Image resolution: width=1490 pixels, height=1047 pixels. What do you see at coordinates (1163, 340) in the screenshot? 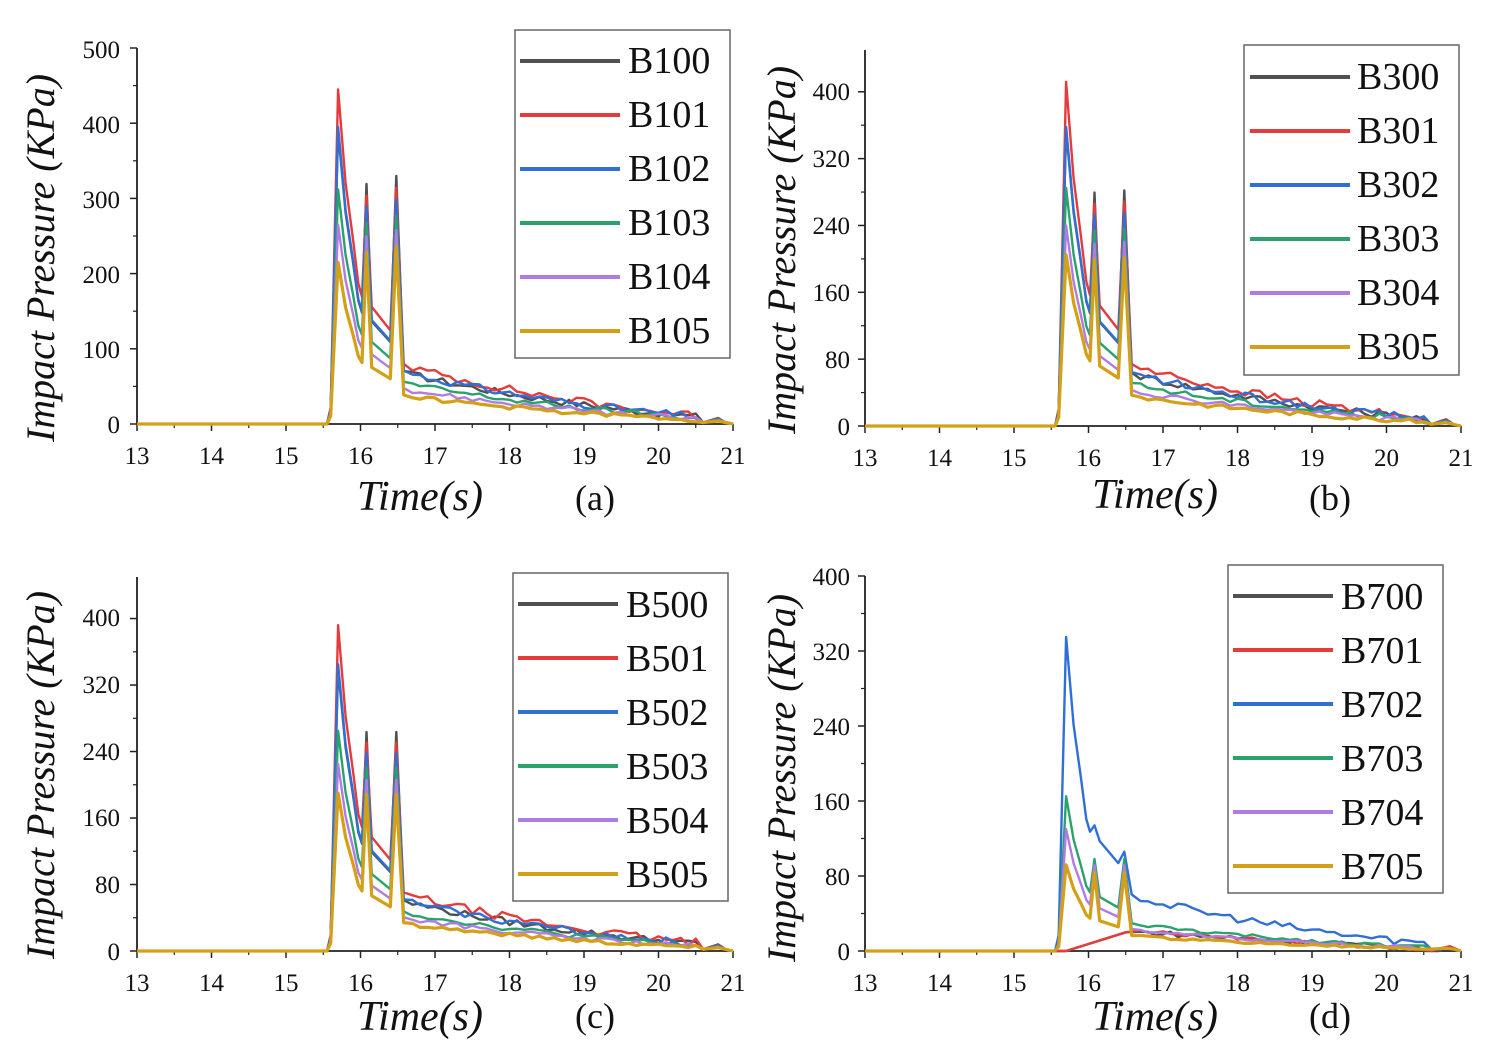
I see `panel-b-series-line-B305` at bounding box center [1163, 340].